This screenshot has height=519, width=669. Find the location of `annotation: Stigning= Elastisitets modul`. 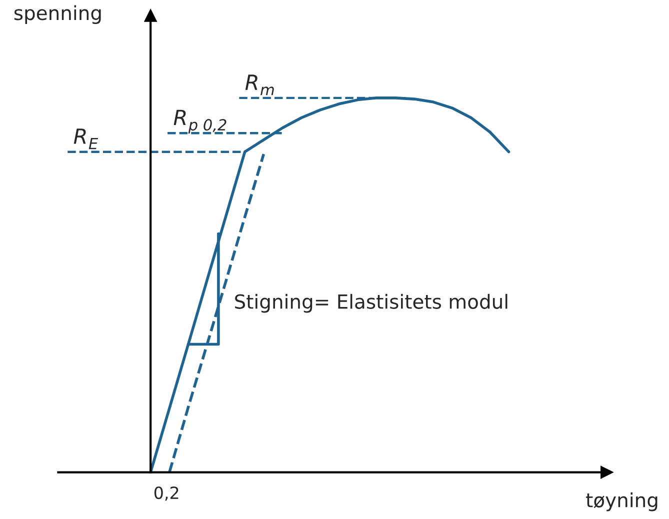

annotation: Stigning= Elastisitets modul is located at coordinates (371, 303).